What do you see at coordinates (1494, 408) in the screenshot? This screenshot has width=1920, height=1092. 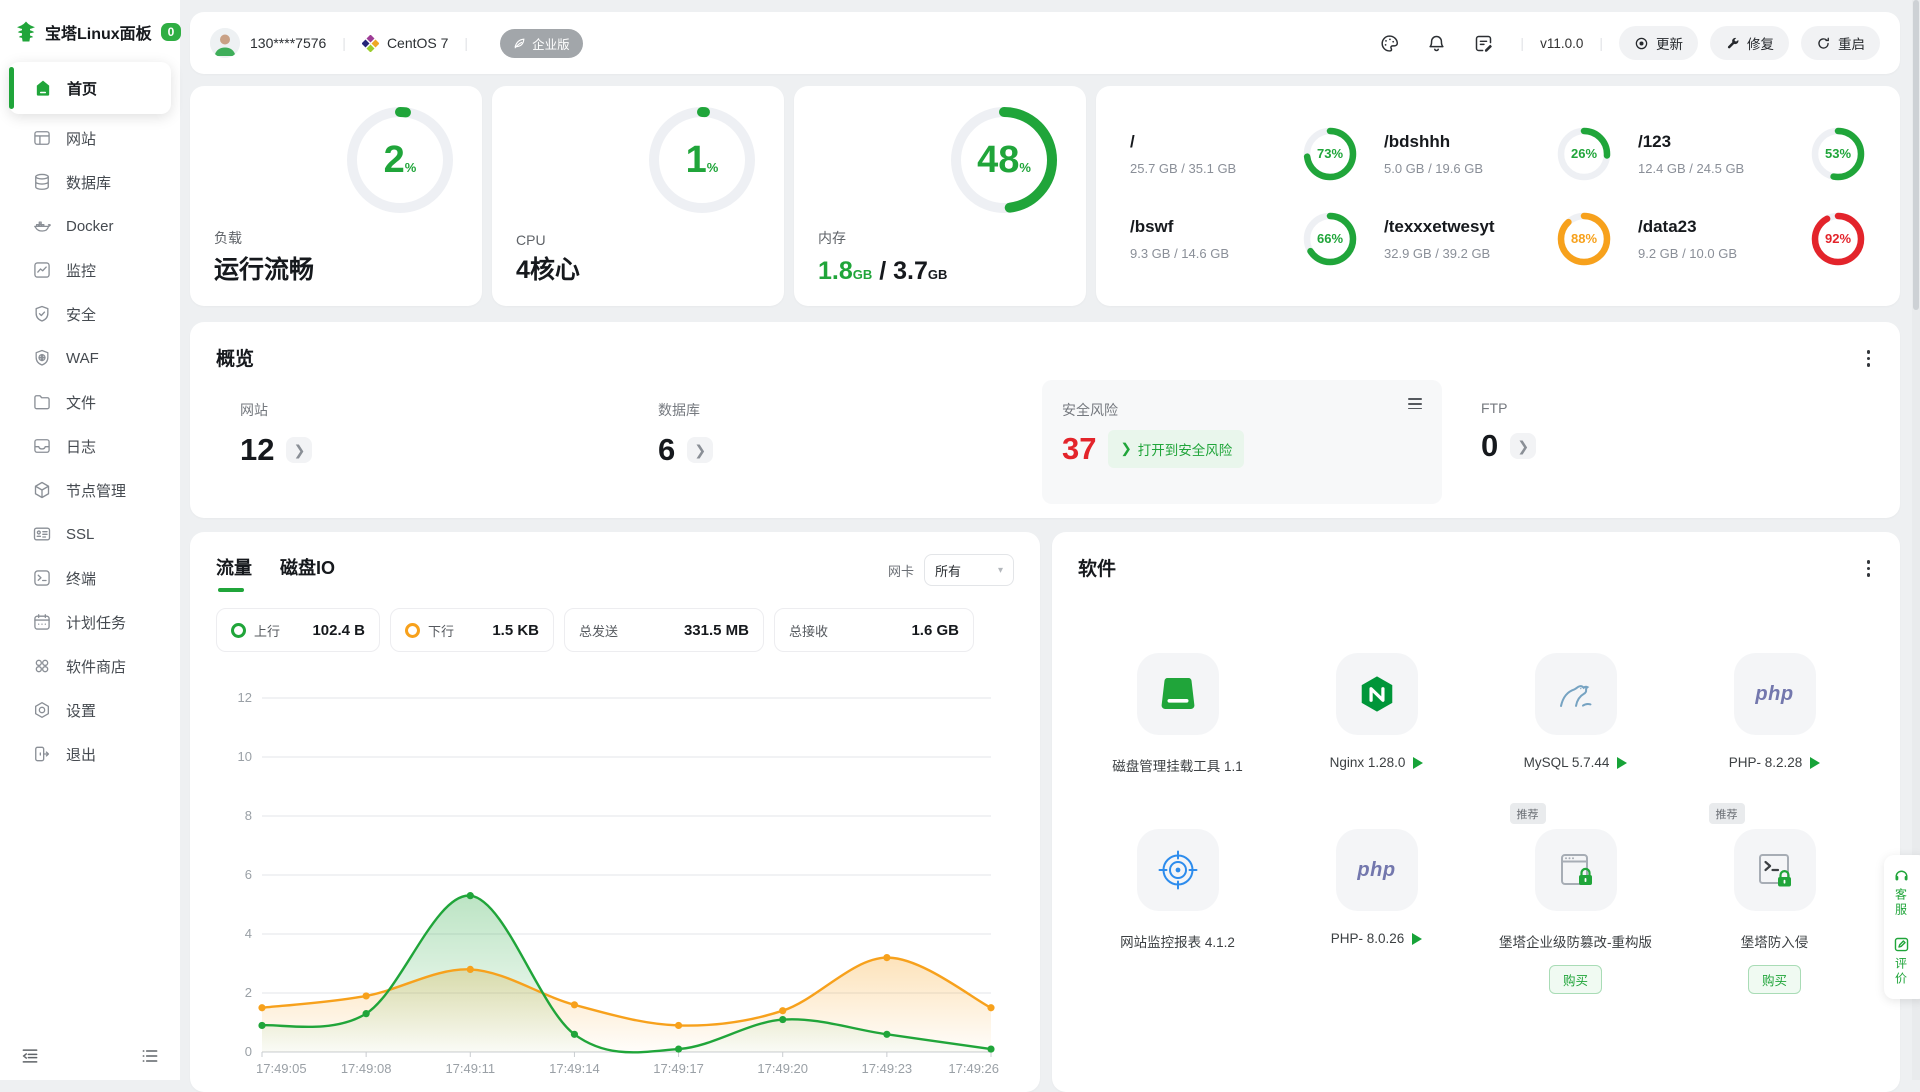 I see `ftp-label: FTP` at bounding box center [1494, 408].